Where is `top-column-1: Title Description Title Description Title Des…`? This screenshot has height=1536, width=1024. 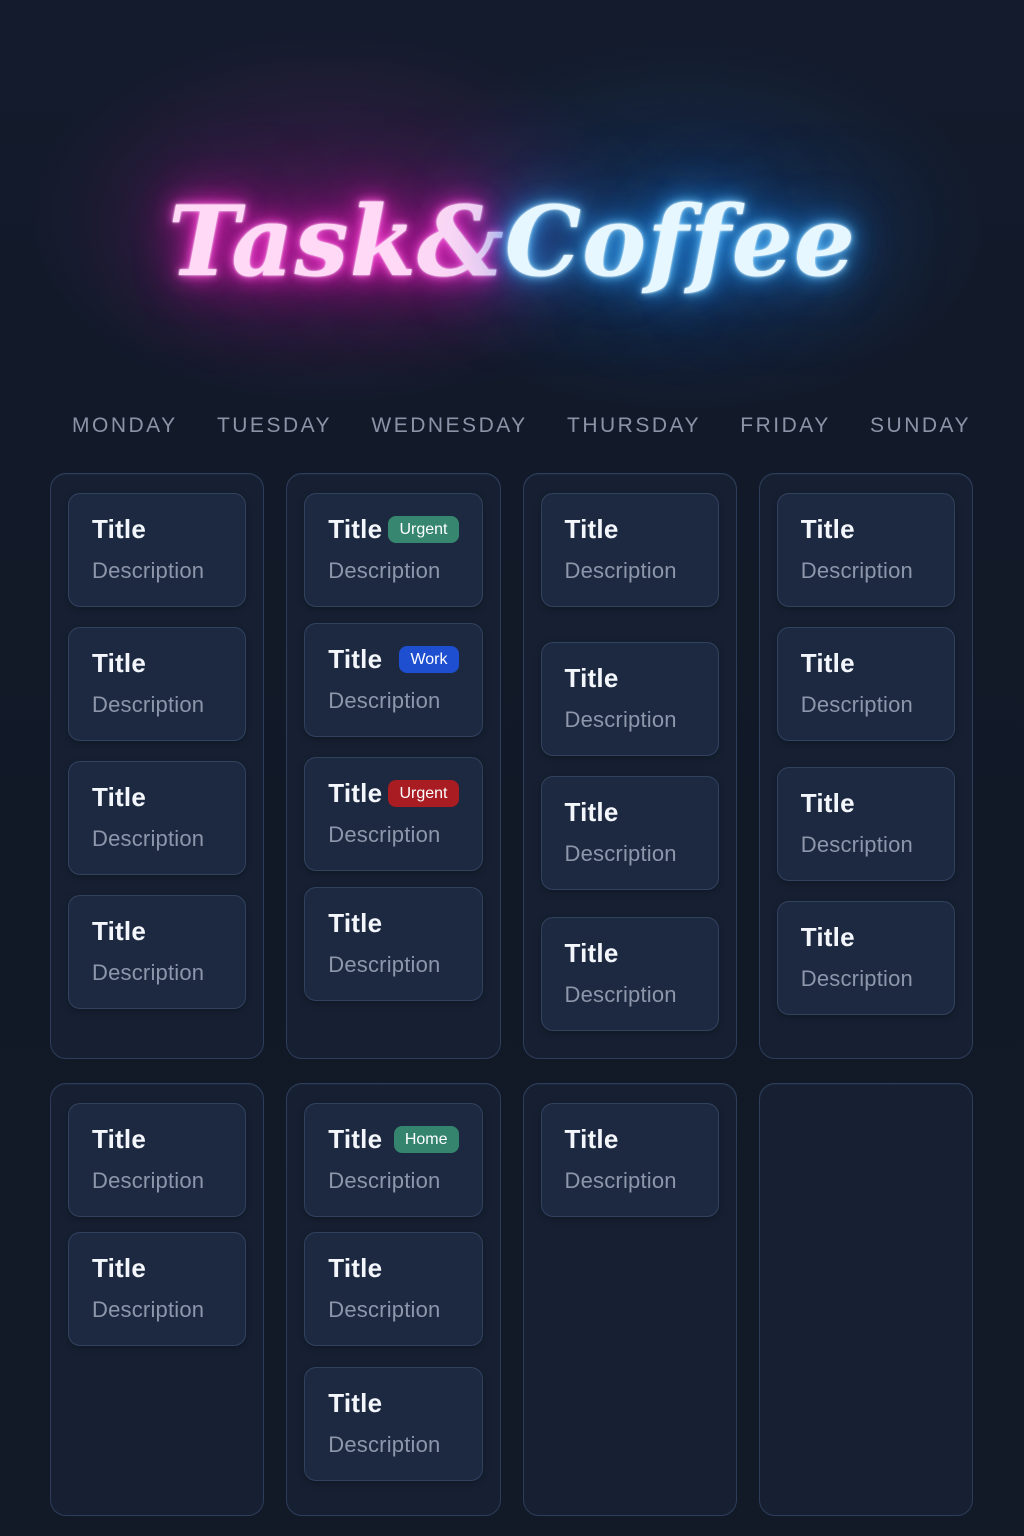
top-column-1: Title Description Title Description Title Des… is located at coordinates (157, 766).